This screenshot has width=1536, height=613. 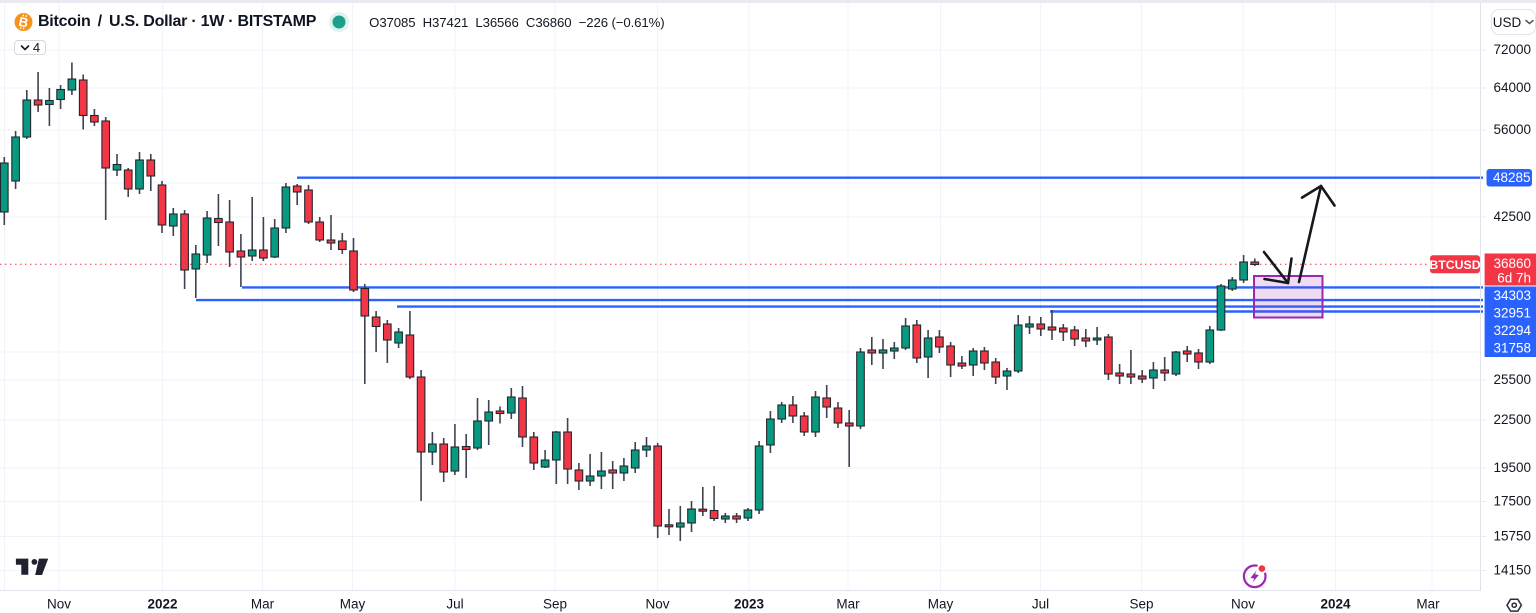 I want to click on svg-text: 2022, so click(x=162, y=604).